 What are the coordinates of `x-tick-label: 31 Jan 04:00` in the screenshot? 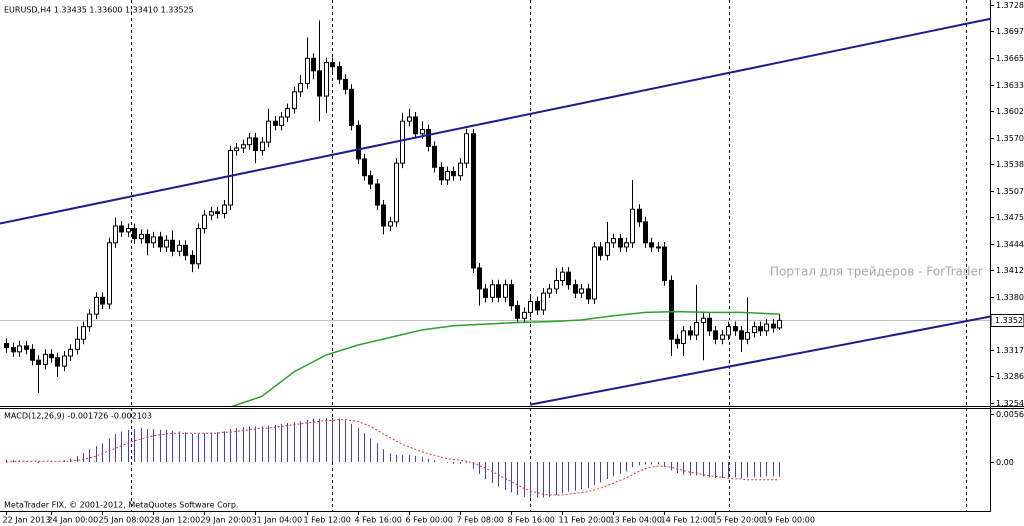 It's located at (277, 520).